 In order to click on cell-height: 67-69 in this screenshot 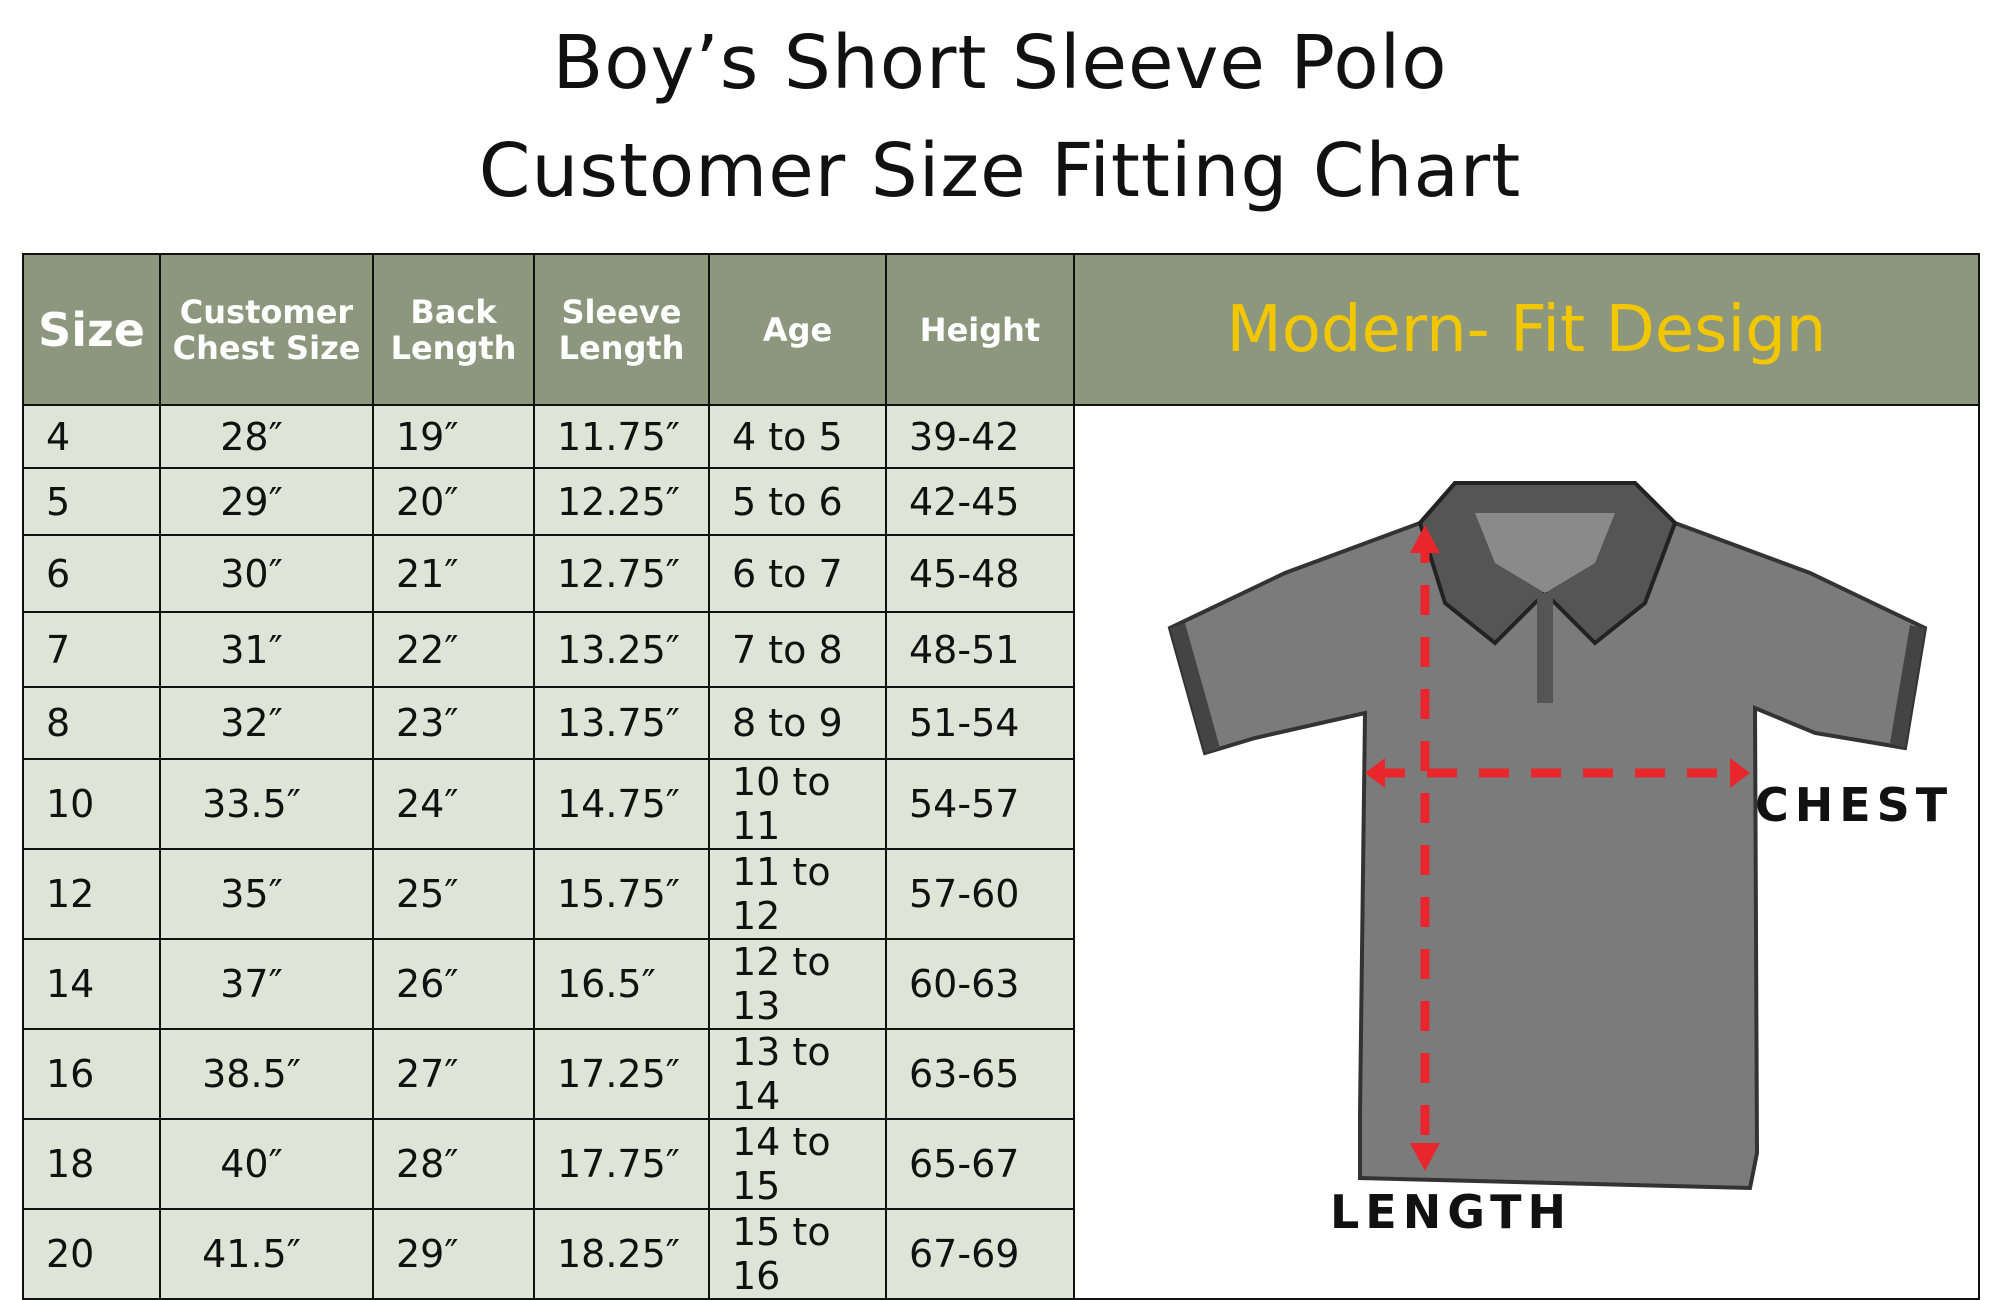, I will do `click(980, 1254)`.